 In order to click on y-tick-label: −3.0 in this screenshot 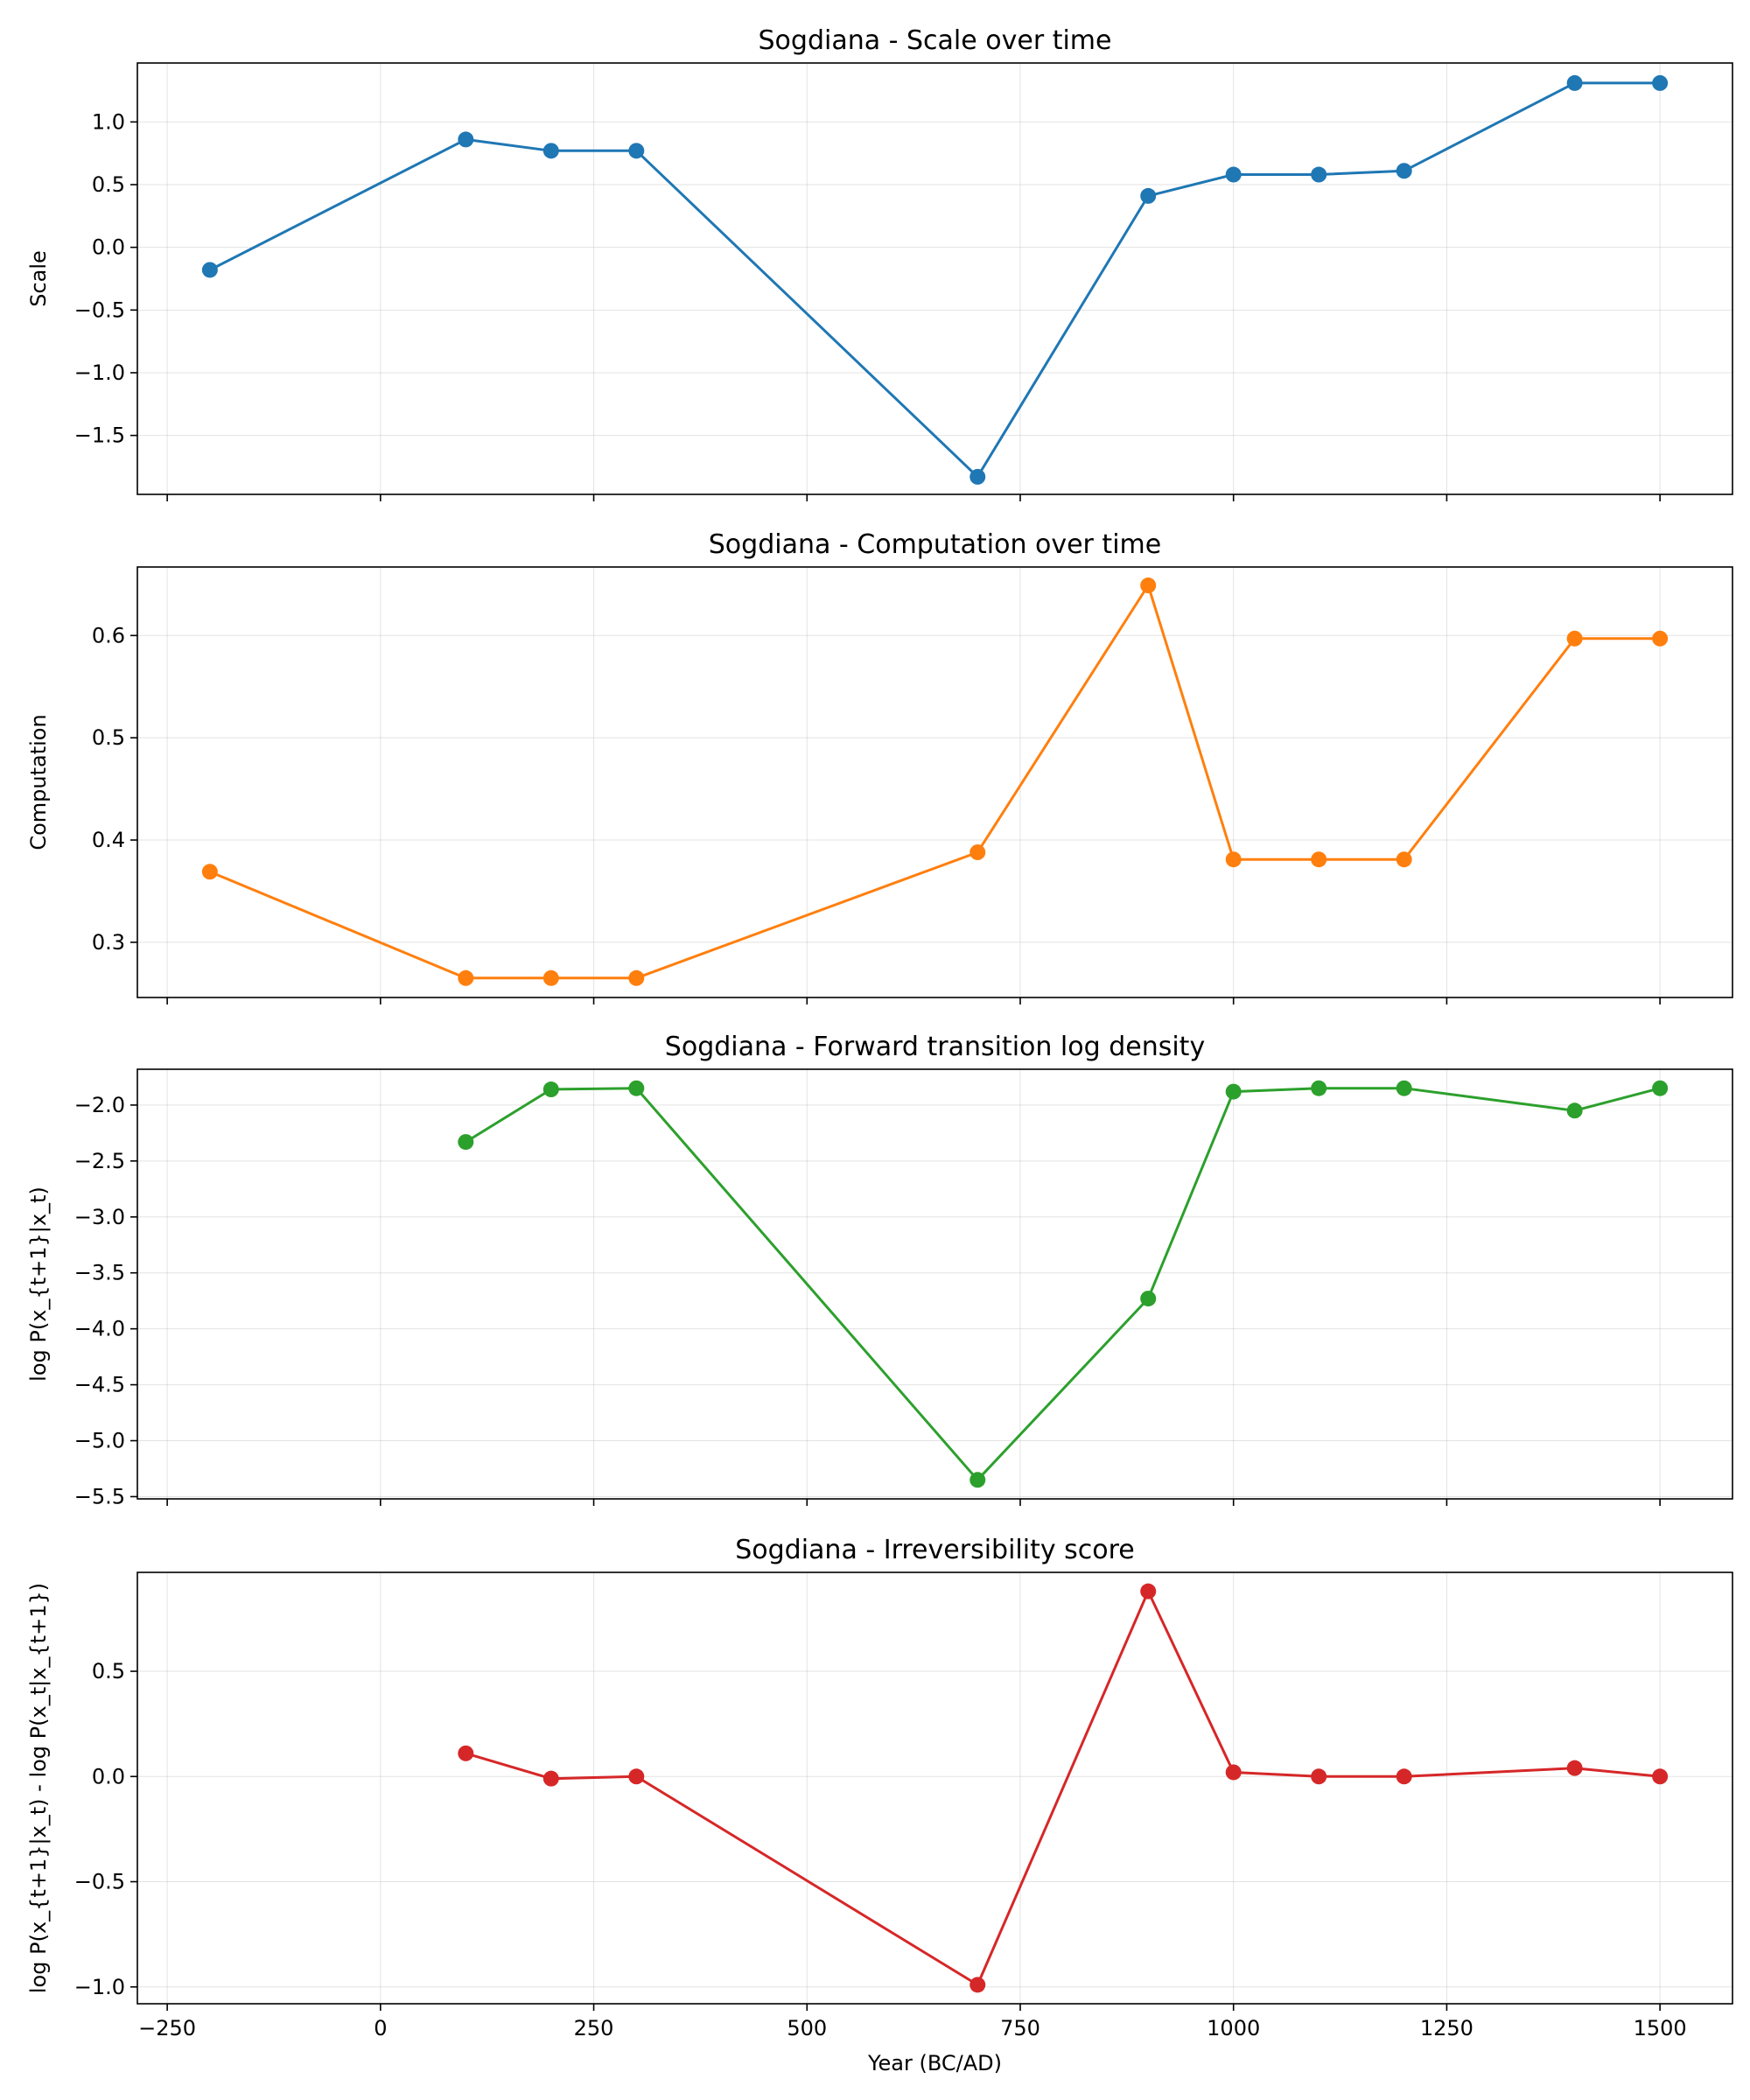, I will do `click(99, 1217)`.